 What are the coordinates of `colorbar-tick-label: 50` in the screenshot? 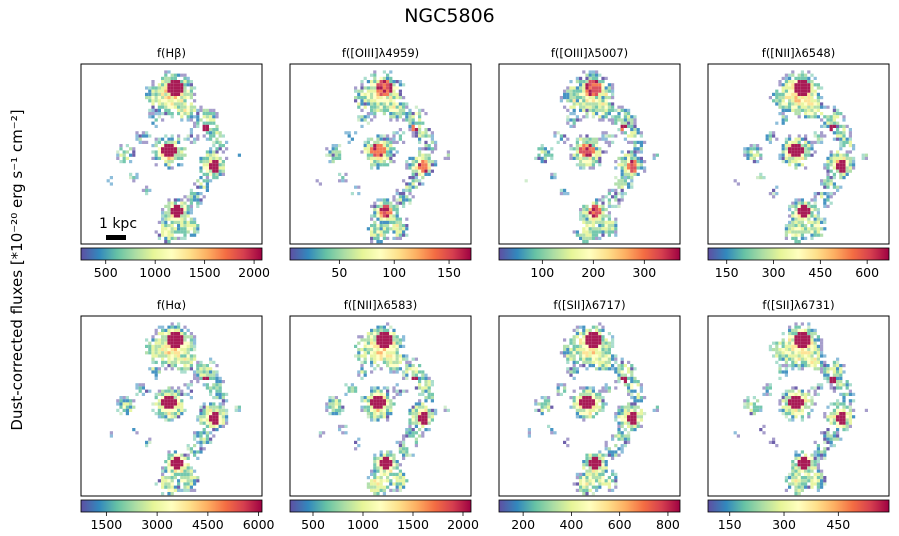 It's located at (339, 272).